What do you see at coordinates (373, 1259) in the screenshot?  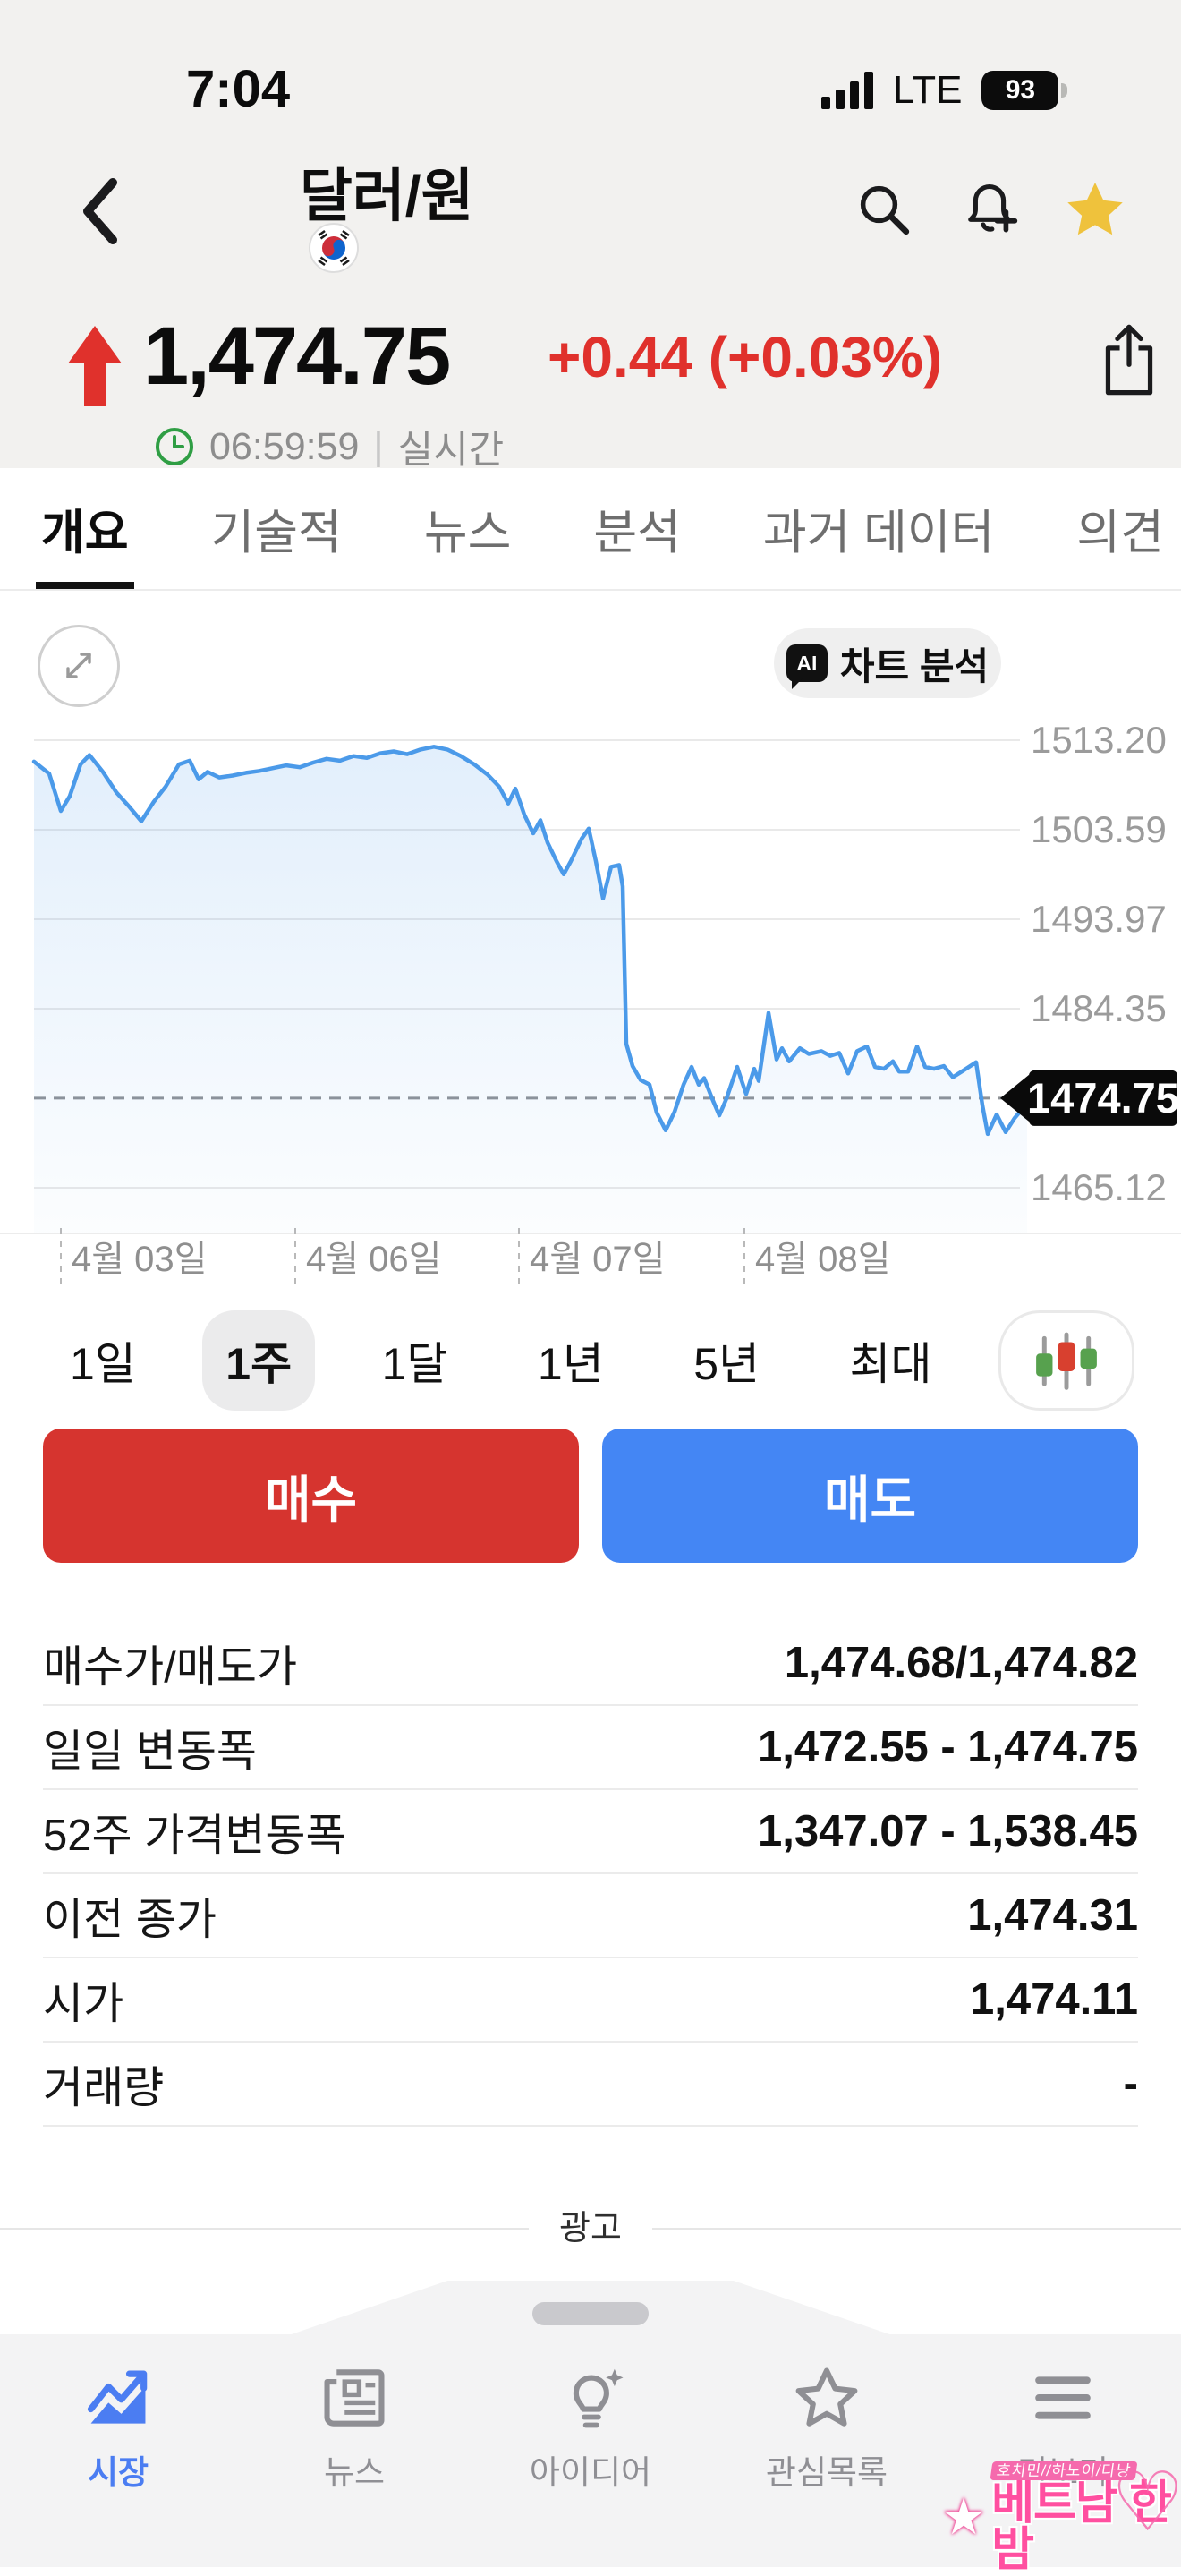 I see `svg-text: 4월 06일` at bounding box center [373, 1259].